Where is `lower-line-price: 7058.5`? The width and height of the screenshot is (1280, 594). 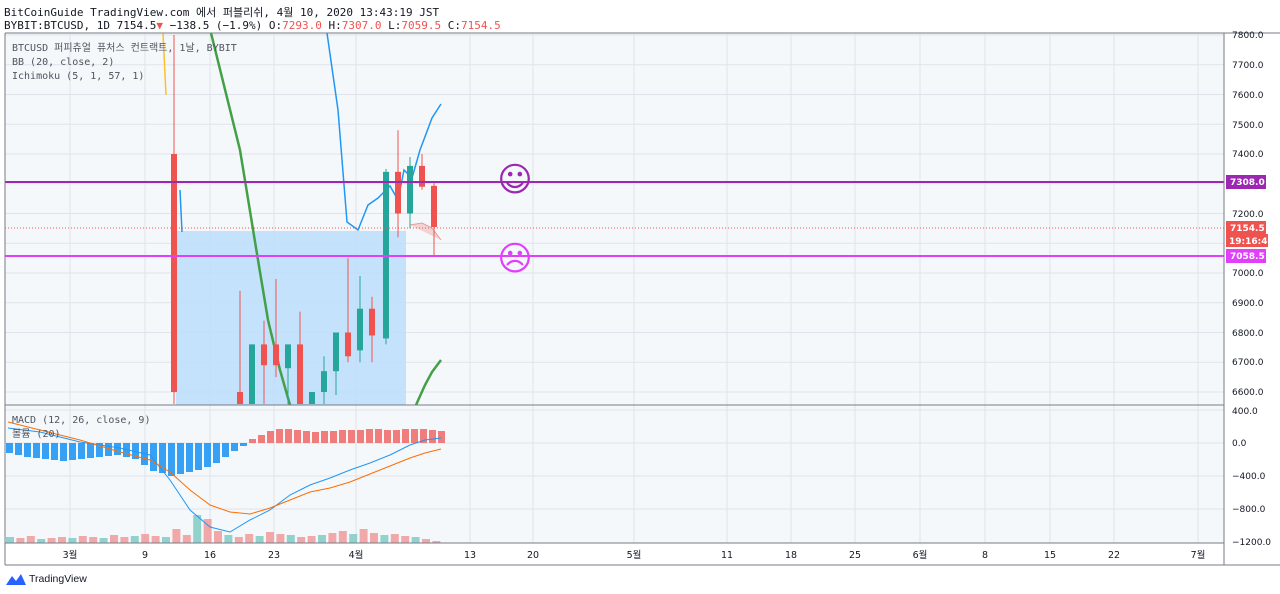 lower-line-price: 7058.5 is located at coordinates (1247, 257).